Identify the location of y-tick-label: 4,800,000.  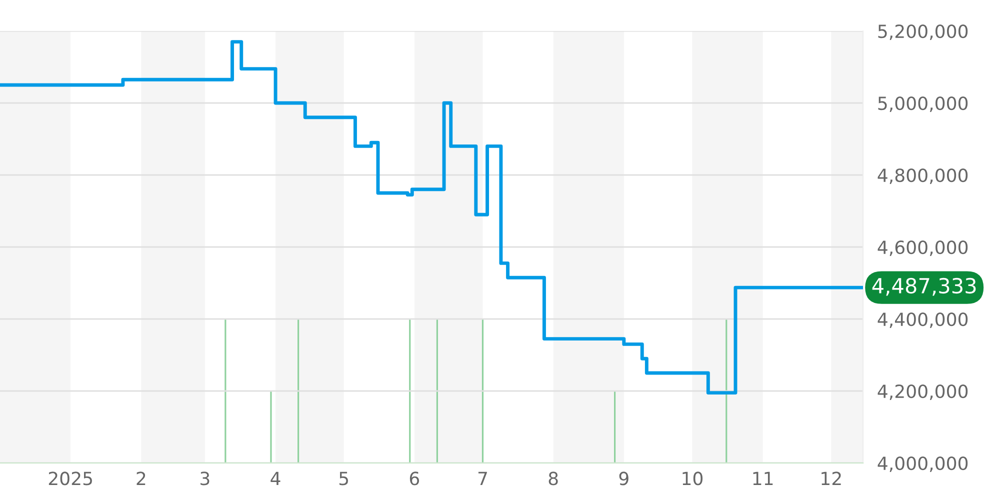
(923, 176).